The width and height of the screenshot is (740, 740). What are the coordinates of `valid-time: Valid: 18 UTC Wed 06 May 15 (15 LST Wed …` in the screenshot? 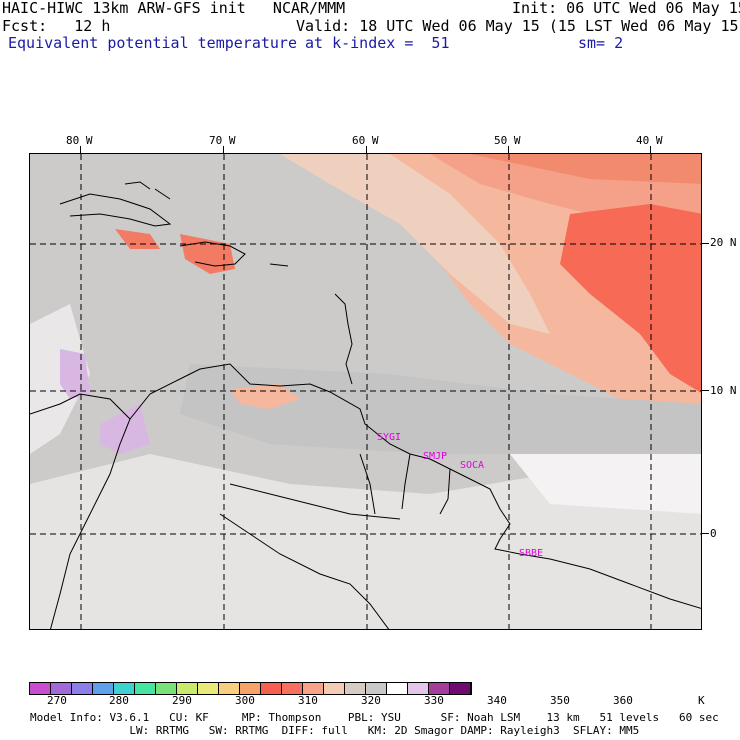 It's located at (518, 26).